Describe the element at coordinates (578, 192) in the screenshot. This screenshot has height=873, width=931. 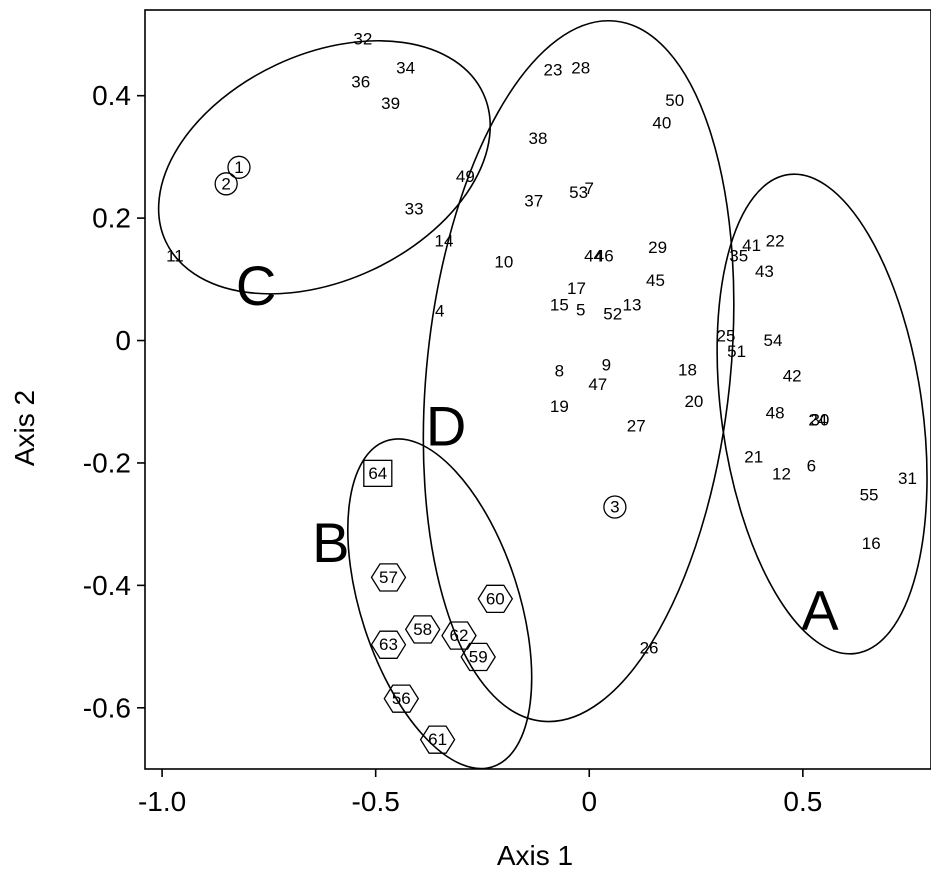
I see `point-label: 53` at that location.